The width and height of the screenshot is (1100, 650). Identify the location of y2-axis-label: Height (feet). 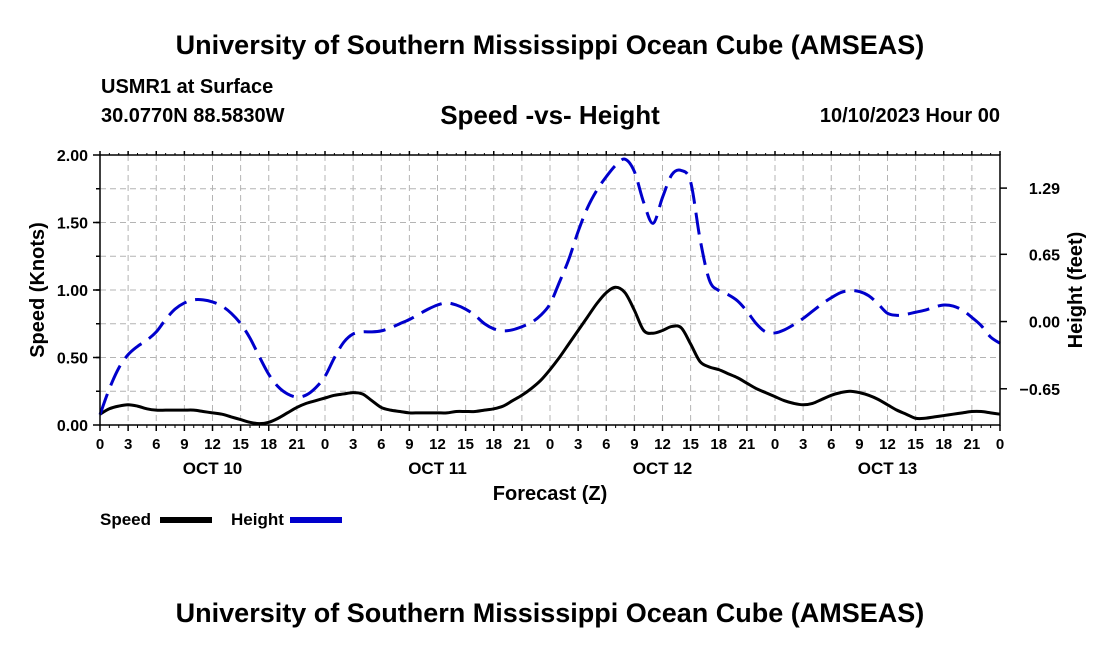
(1076, 290).